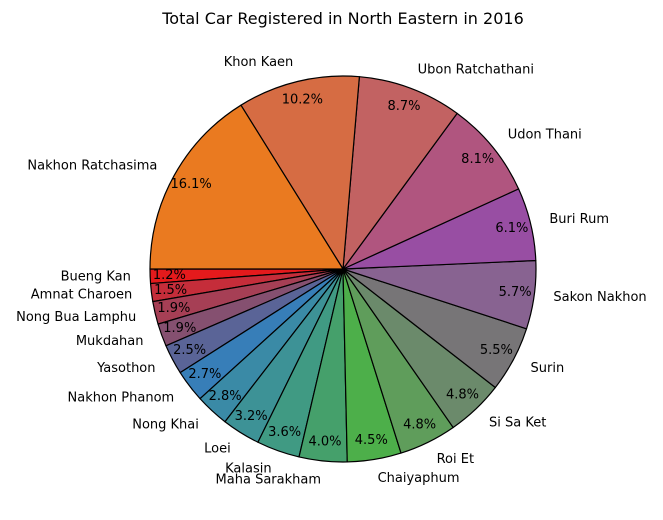 The height and width of the screenshot is (520, 663). What do you see at coordinates (125, 368) in the screenshot?
I see `slice-category-label: Yasothon` at bounding box center [125, 368].